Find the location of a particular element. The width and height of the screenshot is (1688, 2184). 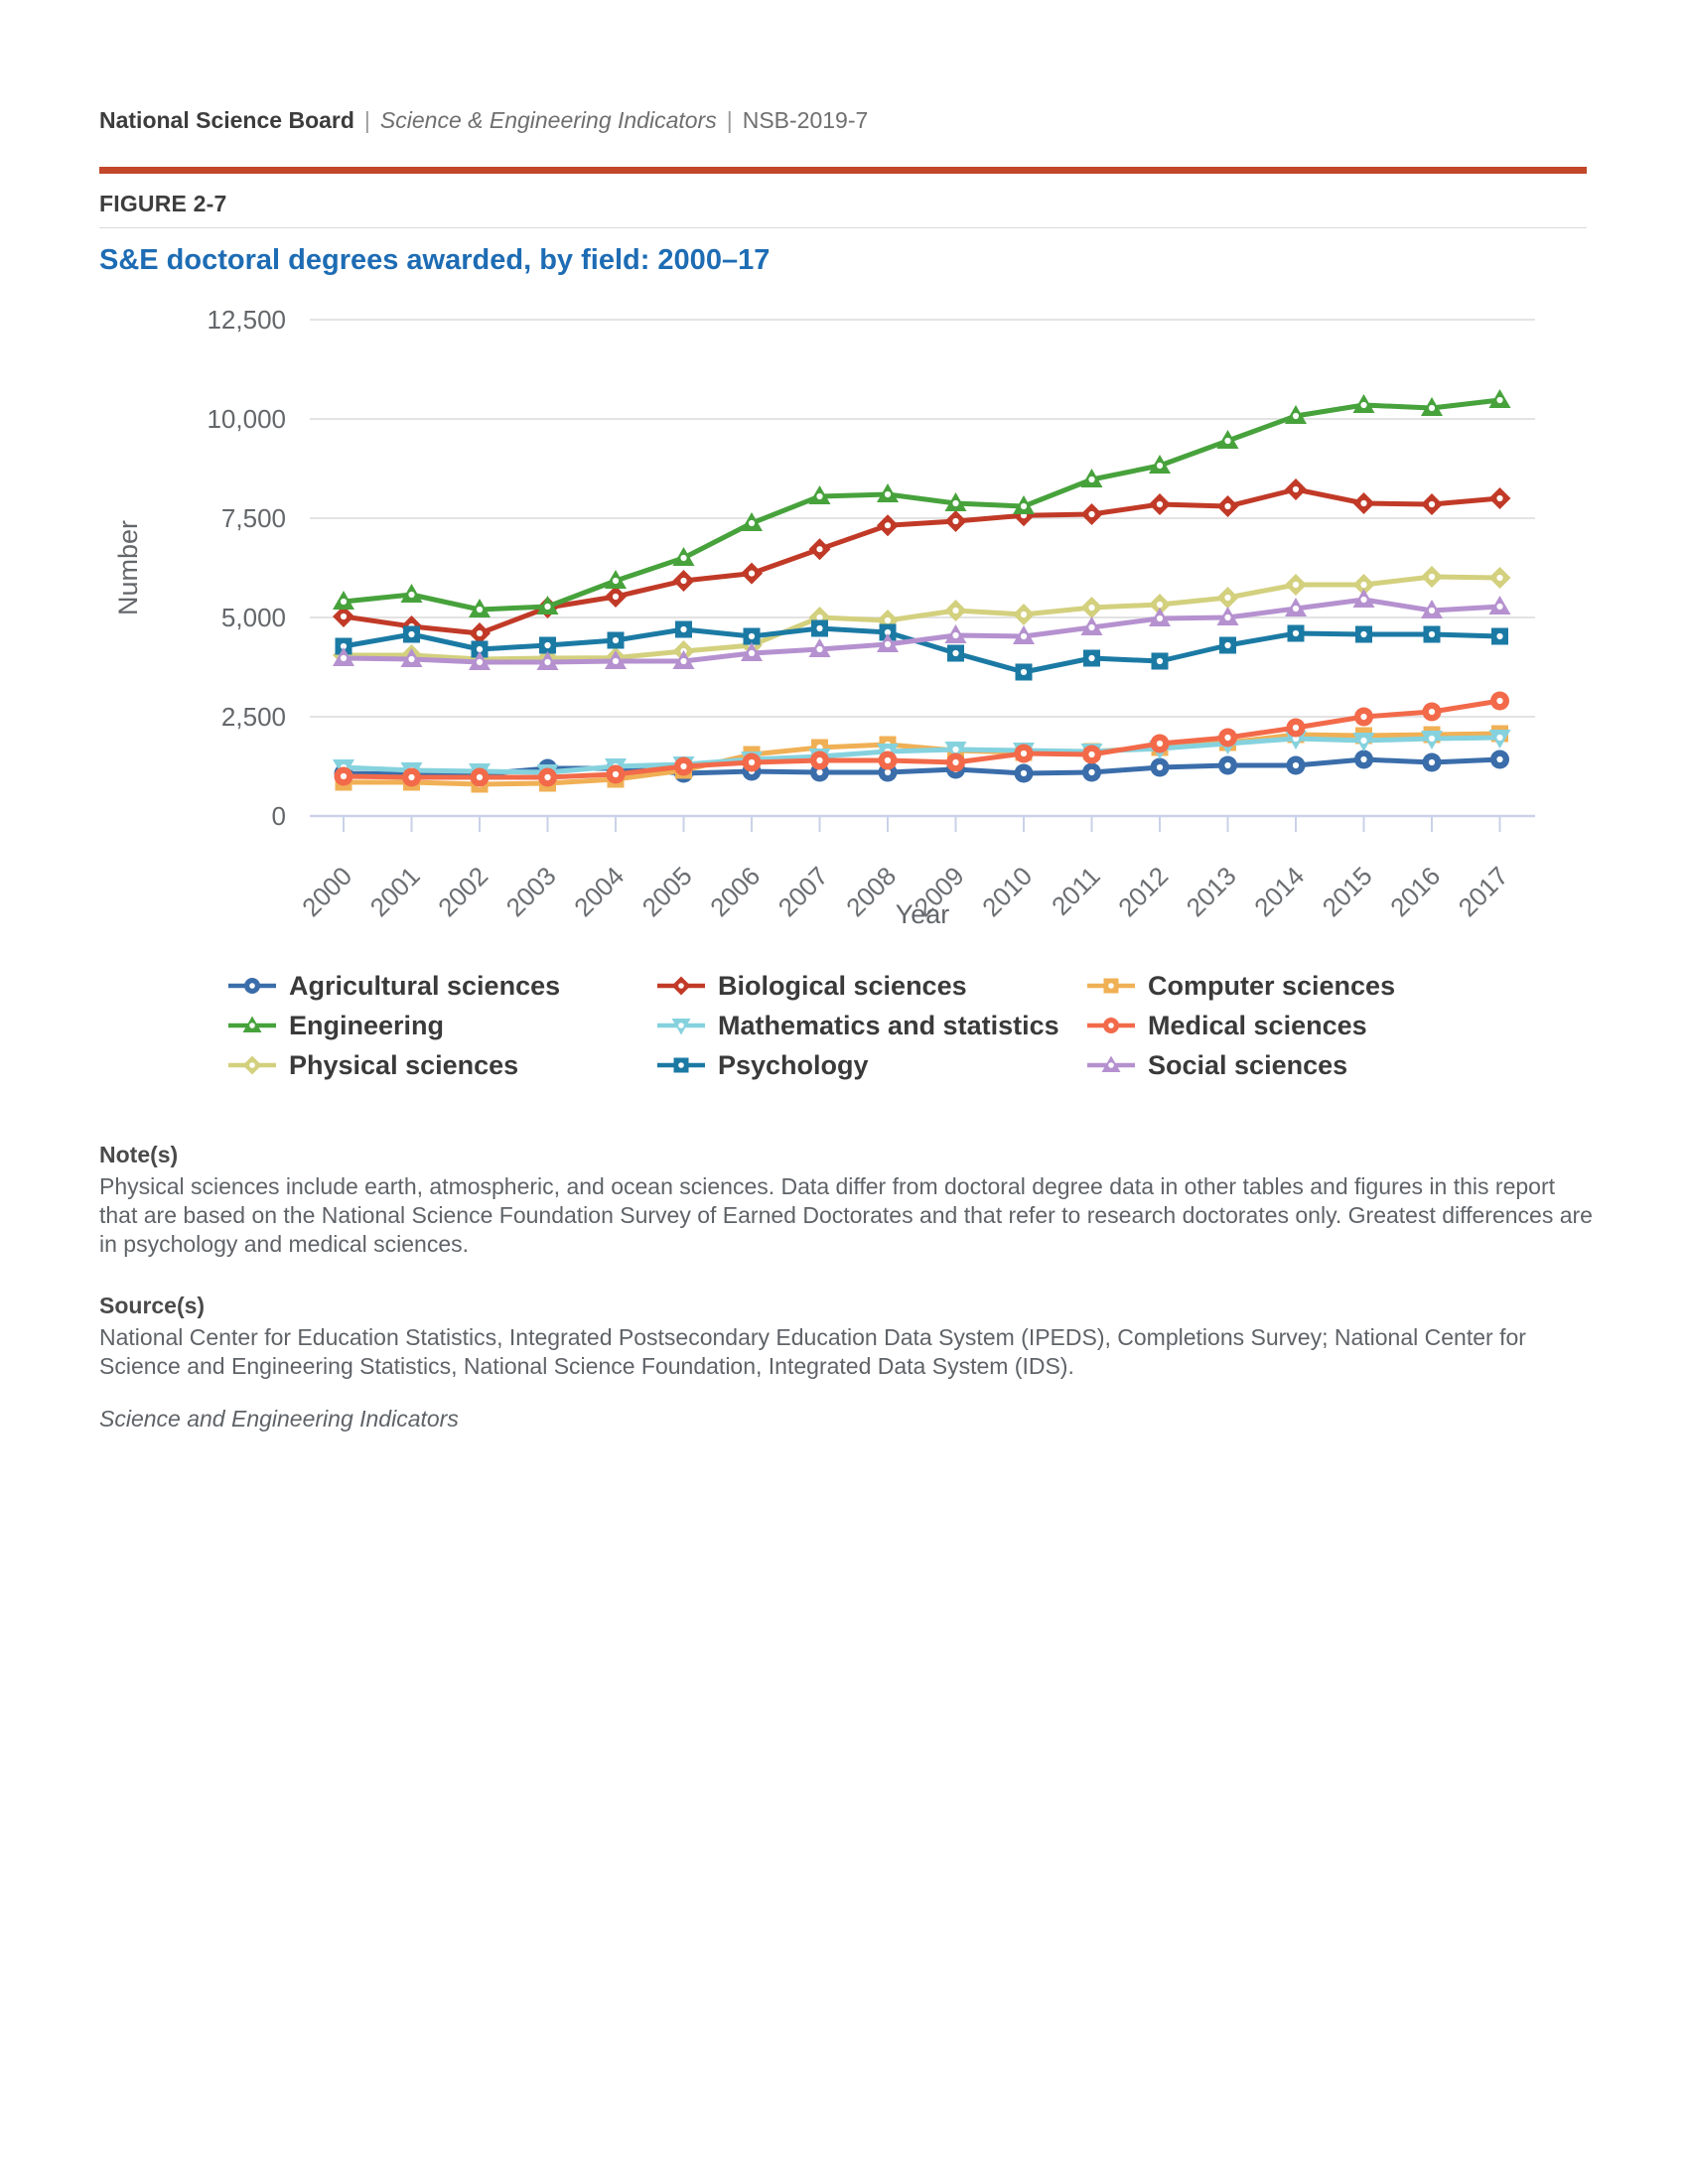

psychology-marker-icon is located at coordinates (681, 1065).